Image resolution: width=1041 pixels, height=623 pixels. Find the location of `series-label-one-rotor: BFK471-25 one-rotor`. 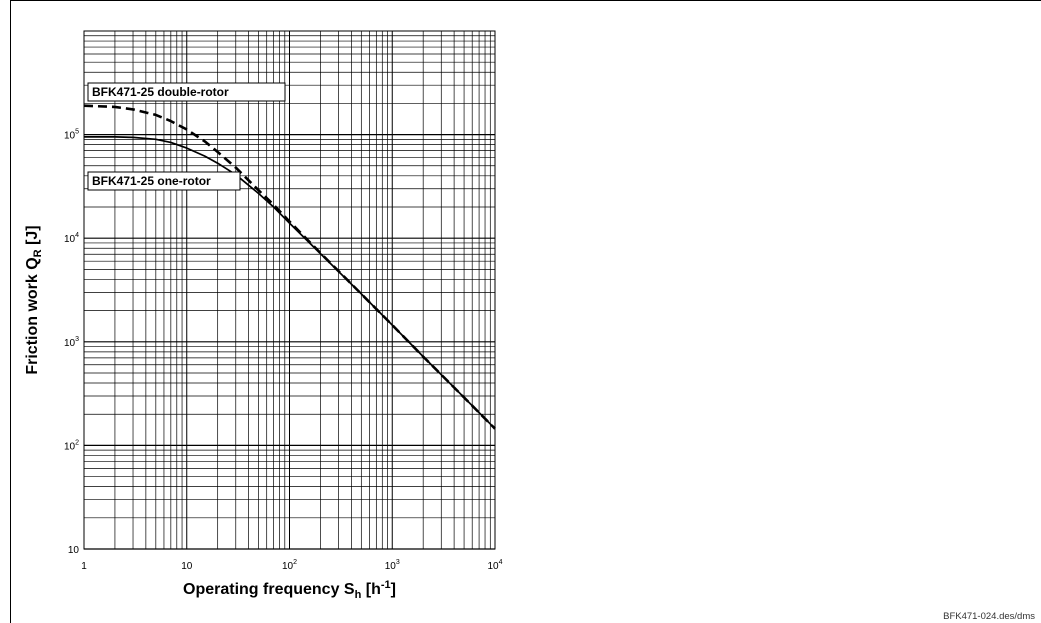

series-label-one-rotor: BFK471-25 one-rotor is located at coordinates (164, 181).